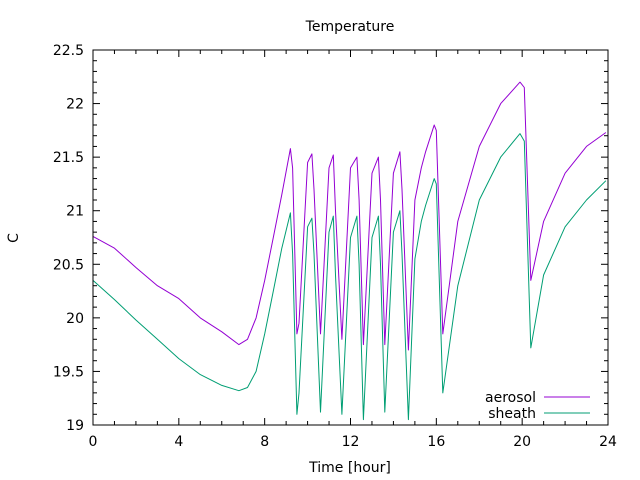 Image resolution: width=640 pixels, height=480 pixels. What do you see at coordinates (75, 319) in the screenshot?
I see `y-tick-label: 20` at bounding box center [75, 319].